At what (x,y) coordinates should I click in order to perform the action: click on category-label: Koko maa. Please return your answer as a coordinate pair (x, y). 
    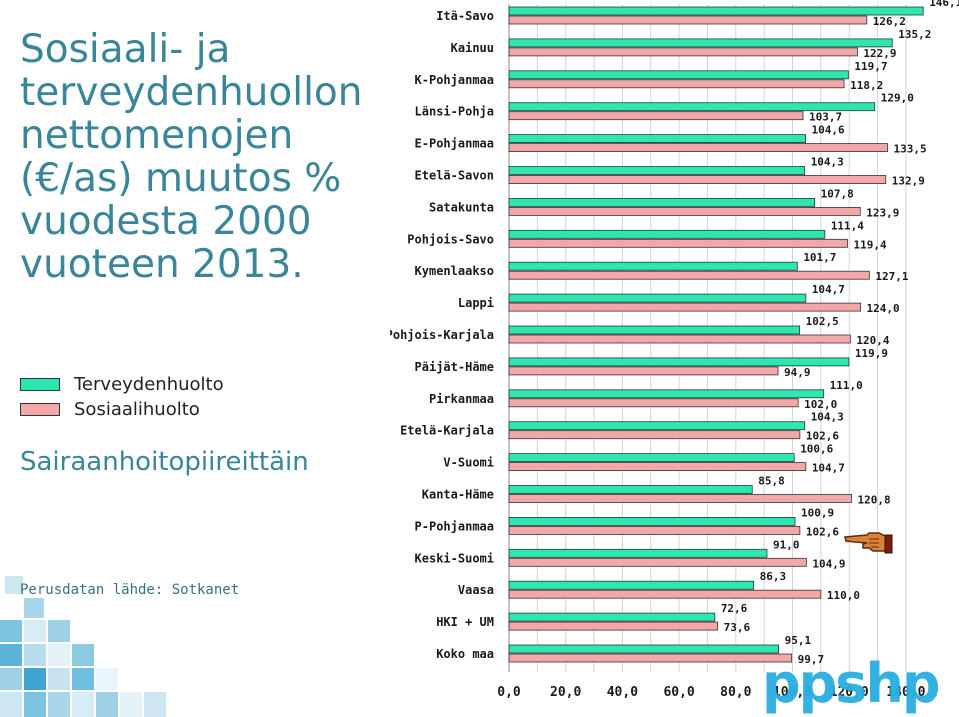
    Looking at the image, I should click on (465, 654).